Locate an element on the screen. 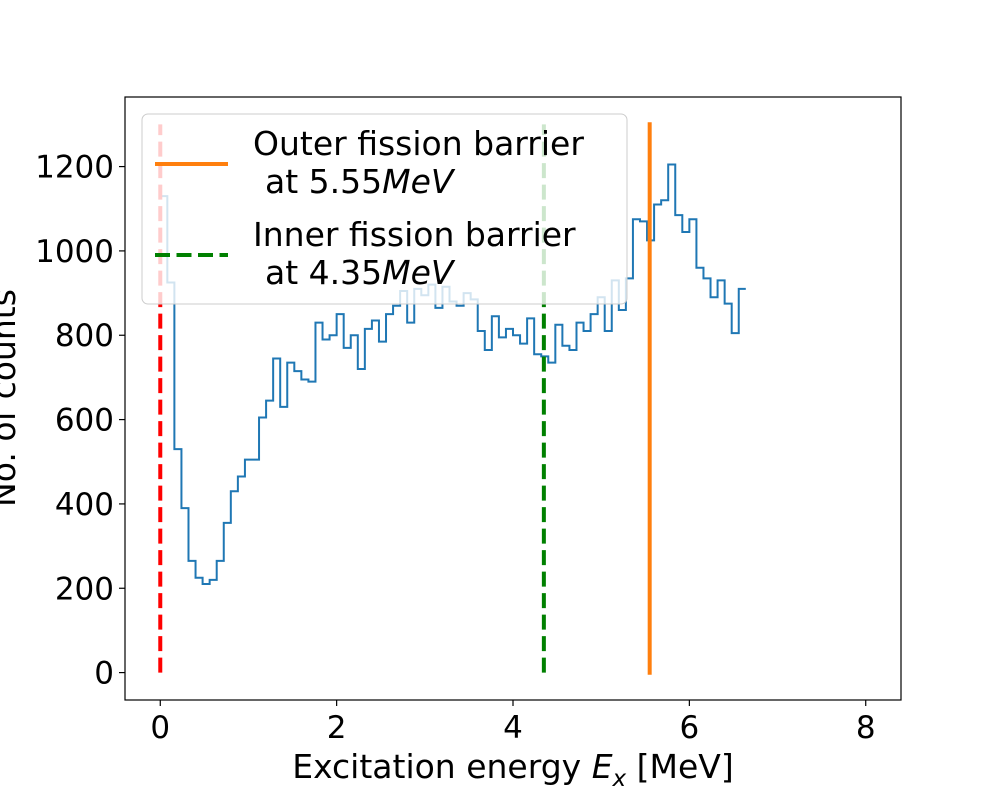 The width and height of the screenshot is (1000, 800). y-tick-label: 1000 is located at coordinates (74, 252).